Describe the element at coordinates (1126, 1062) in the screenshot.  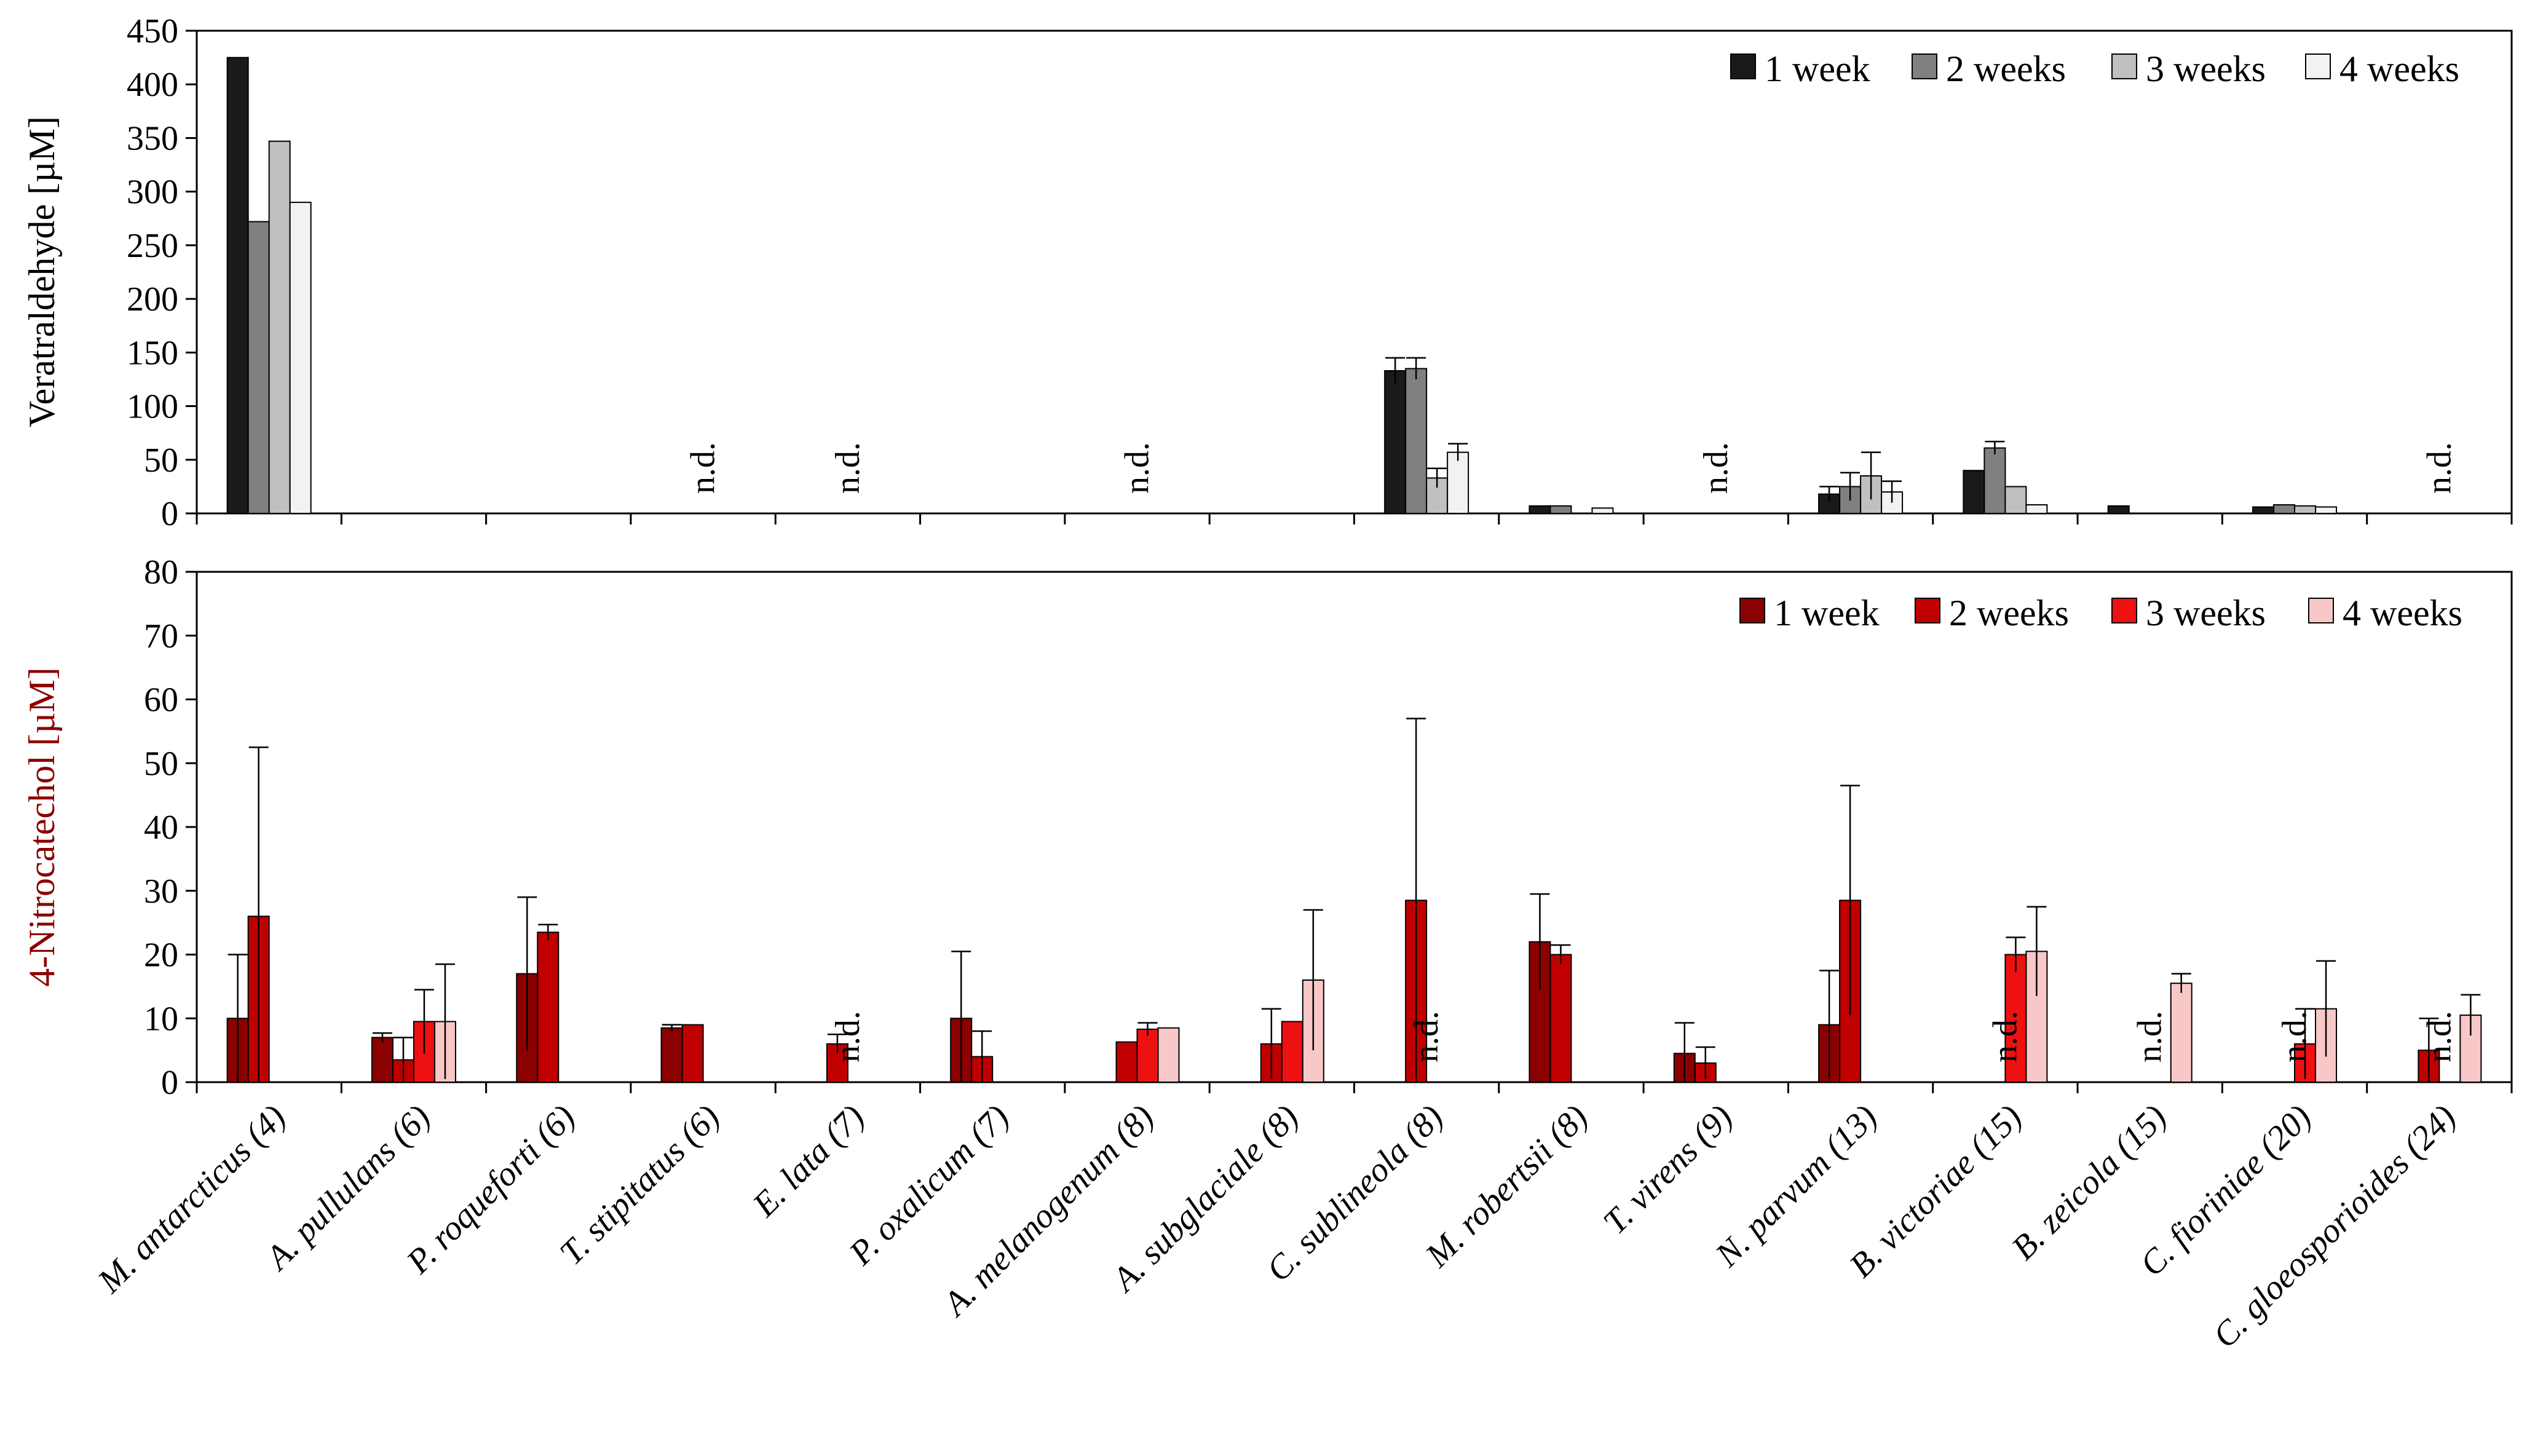
I see `bar-a-melanogenum-8-2-weeks` at that location.